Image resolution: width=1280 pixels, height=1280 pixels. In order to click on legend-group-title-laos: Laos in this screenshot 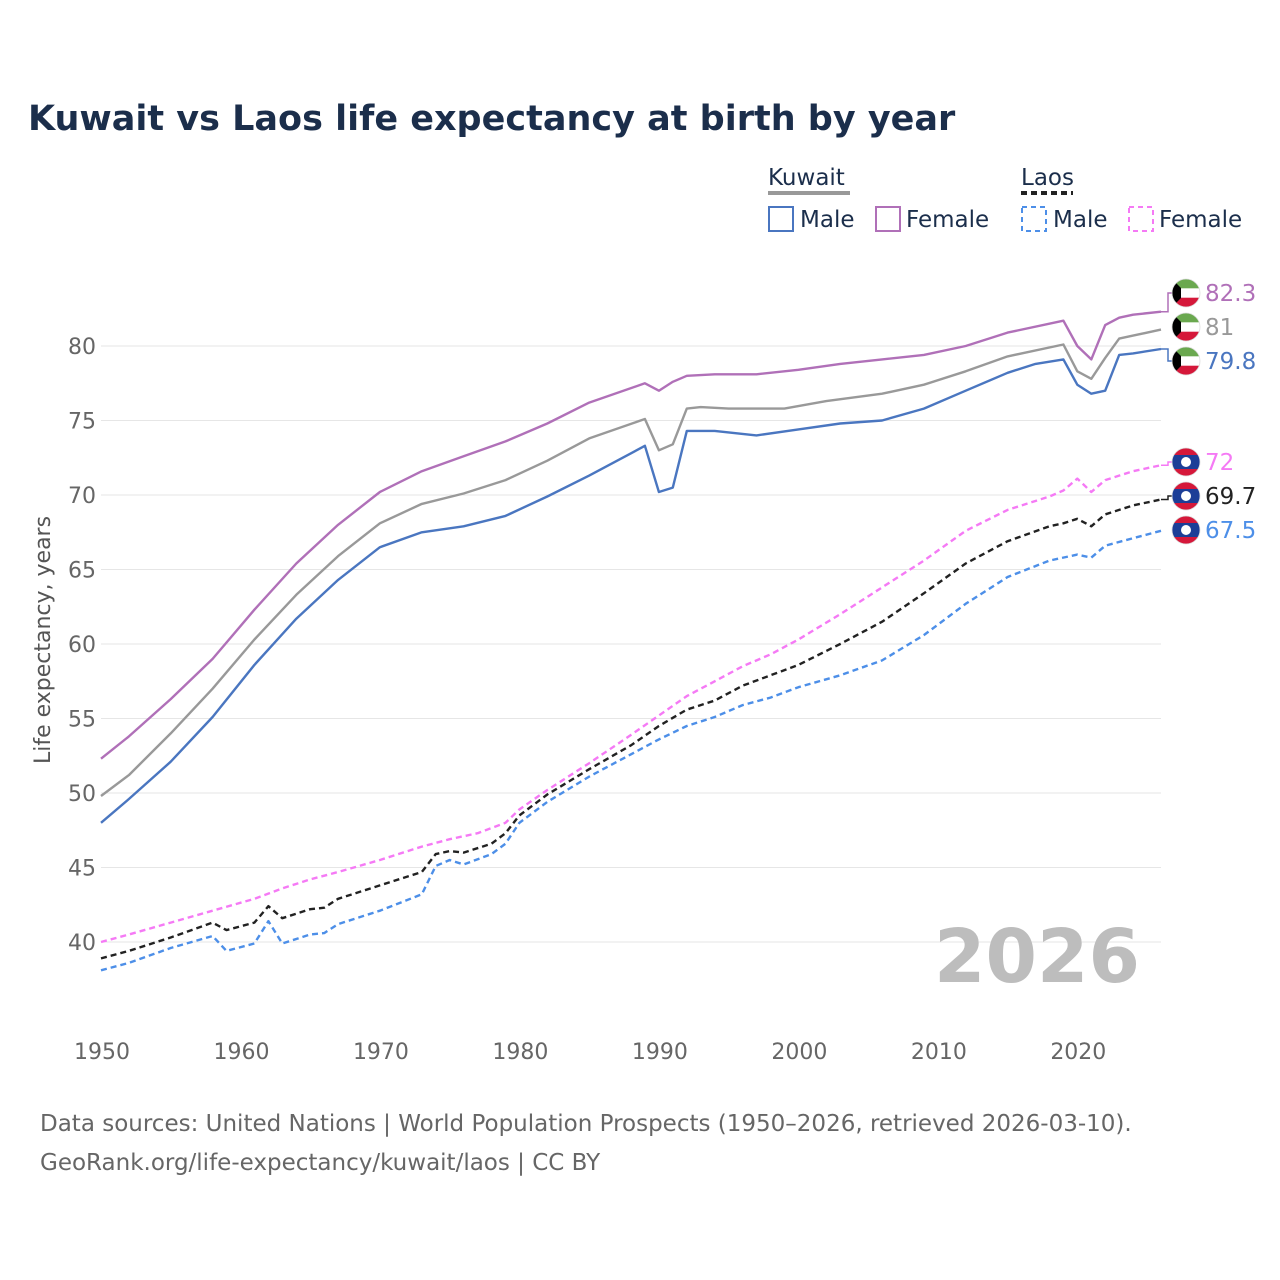, I will do `click(1047, 178)`.